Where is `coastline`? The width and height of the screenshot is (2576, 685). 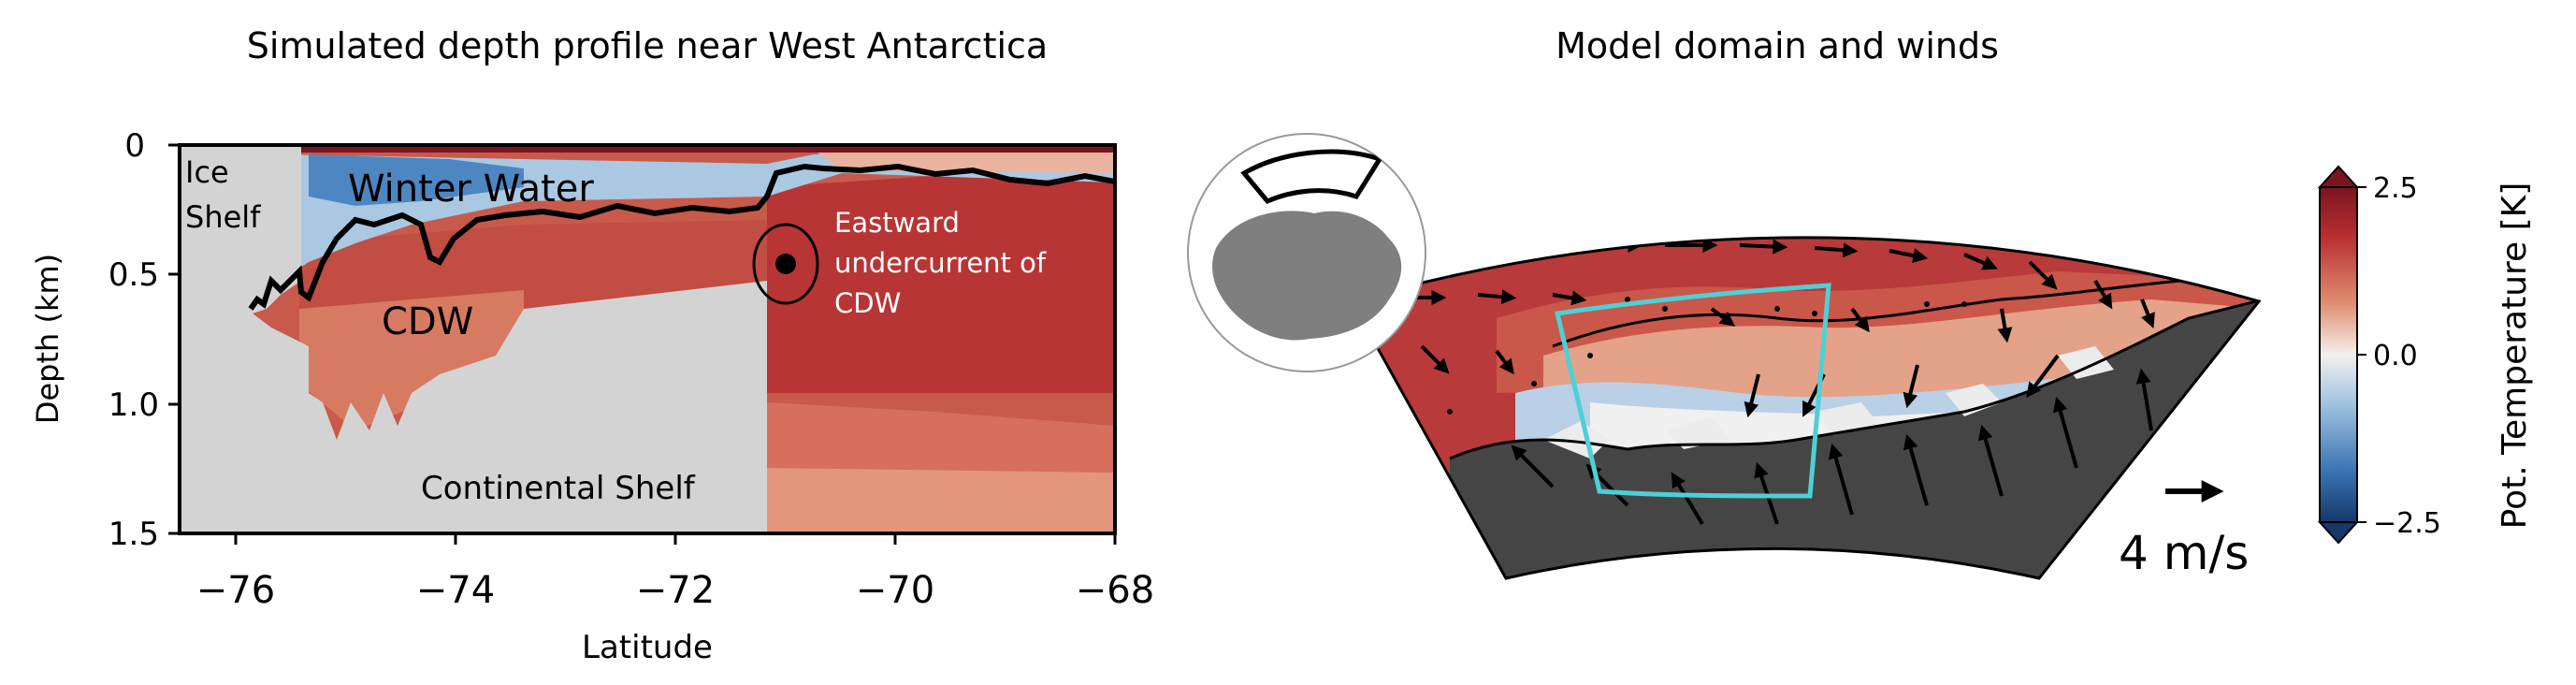
coastline is located at coordinates (1854, 379).